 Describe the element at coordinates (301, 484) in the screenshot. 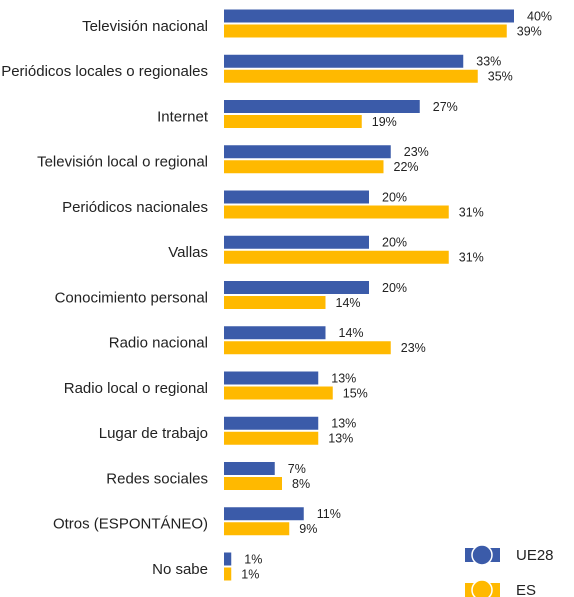

I see `value-label: 8%` at that location.